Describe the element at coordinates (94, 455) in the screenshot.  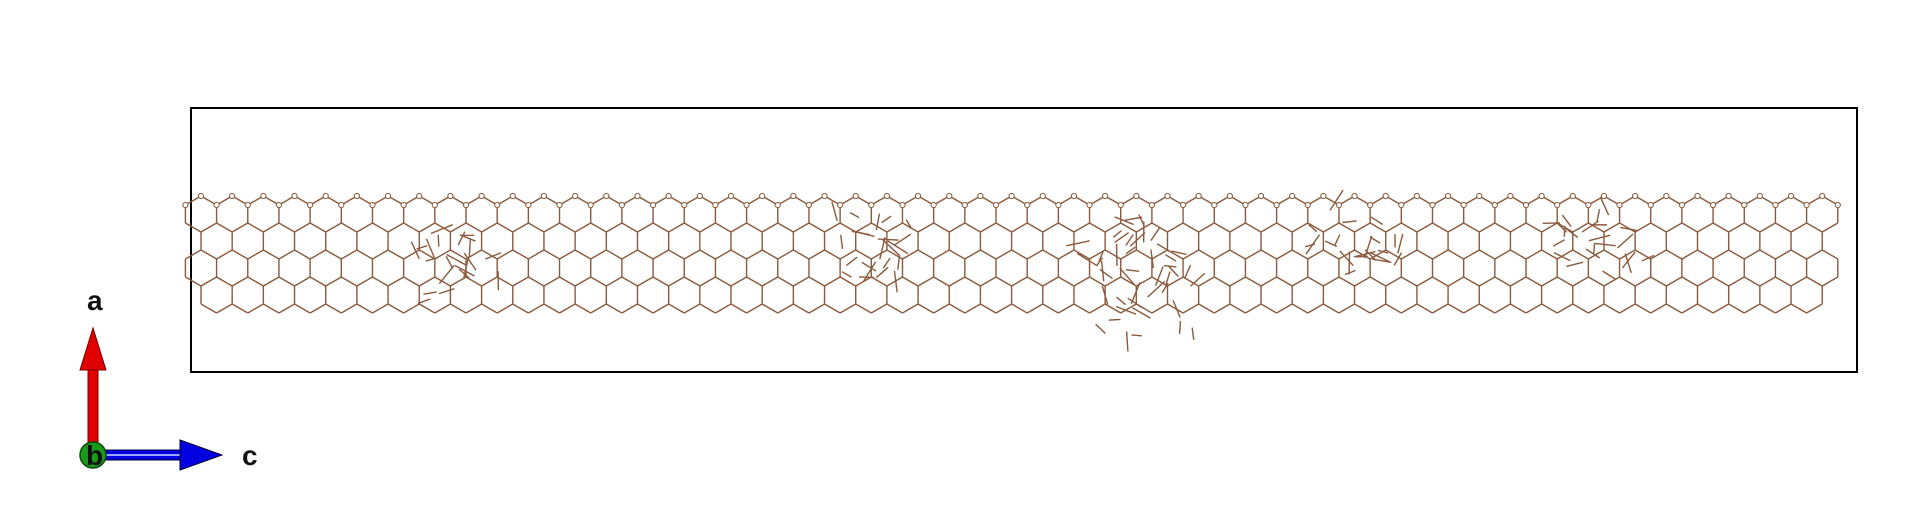
I see `b-axis-label: b` at that location.